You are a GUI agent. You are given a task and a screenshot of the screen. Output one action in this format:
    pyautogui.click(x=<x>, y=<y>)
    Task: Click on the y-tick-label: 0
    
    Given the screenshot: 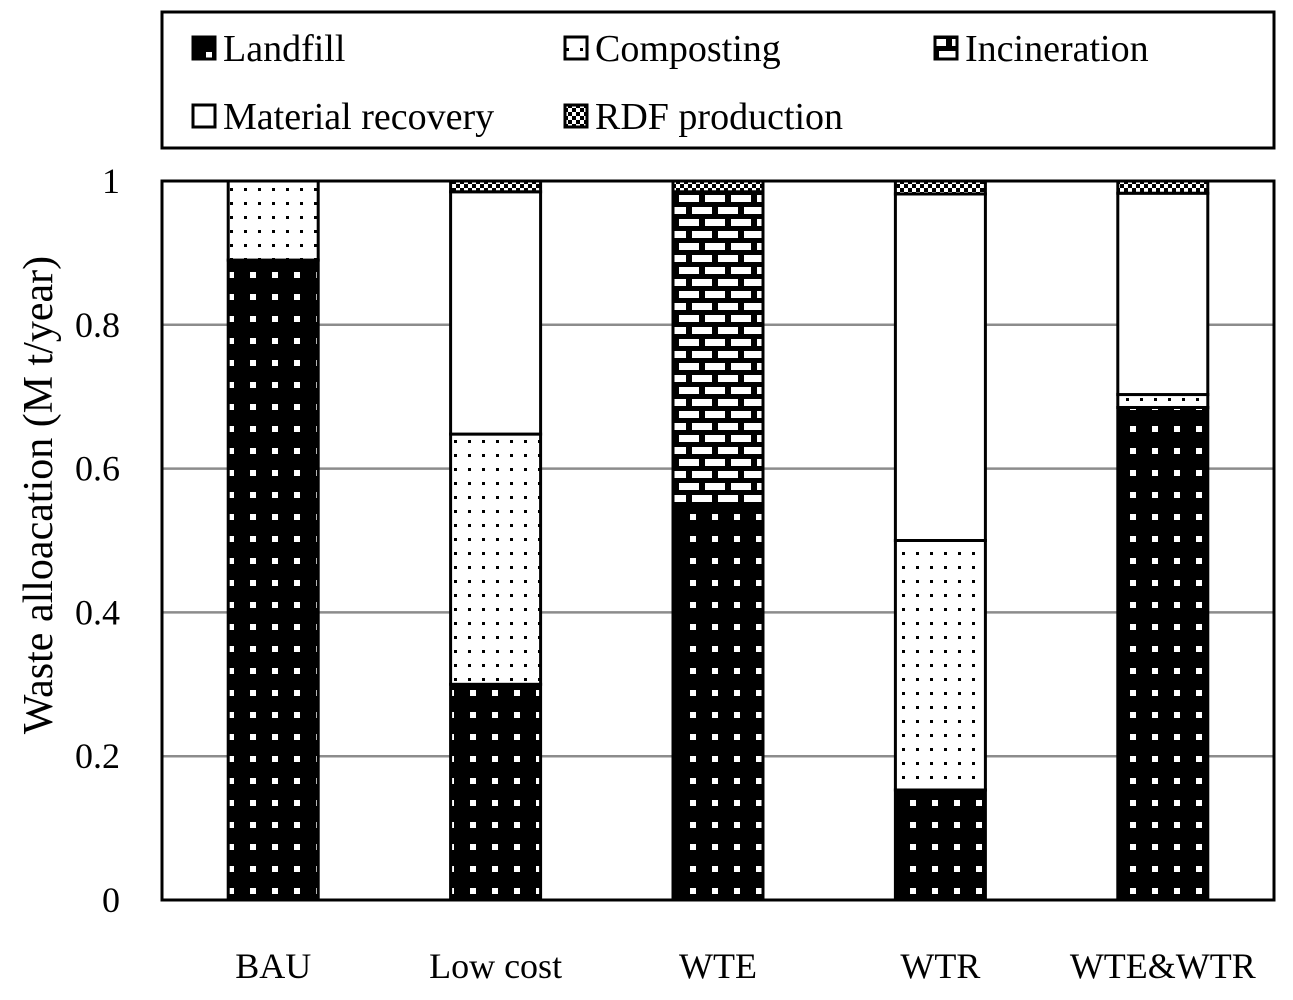 What is the action you would take?
    pyautogui.click(x=111, y=900)
    